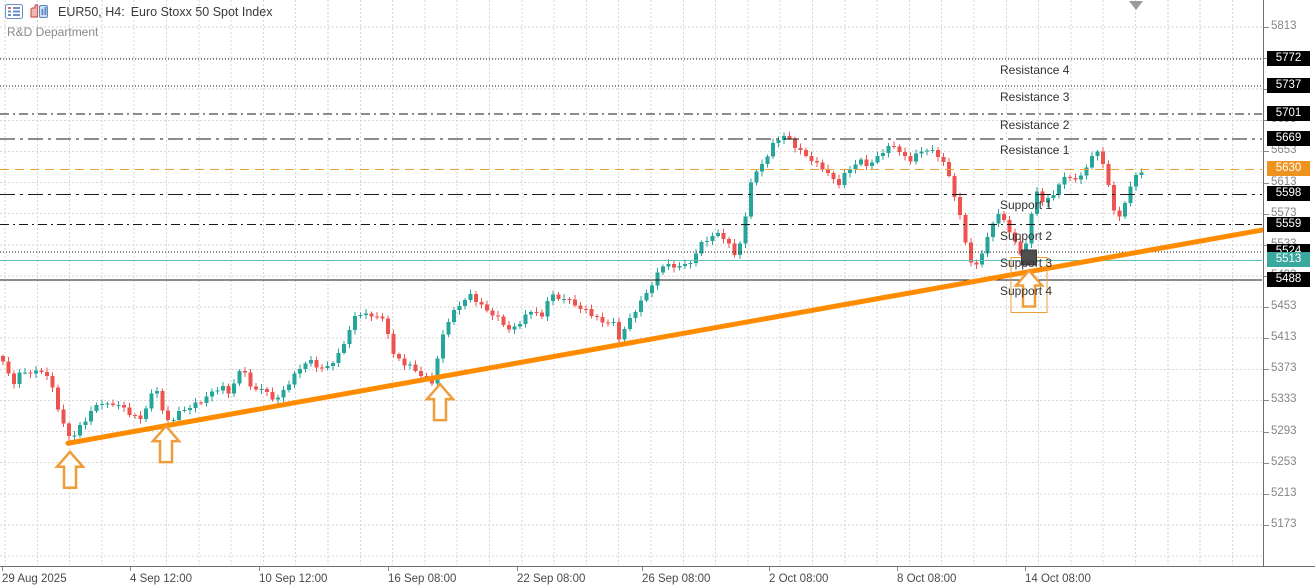 The image size is (1315, 587). What do you see at coordinates (161, 579) in the screenshot?
I see `time-axis-label: 4 Sep 12:00` at bounding box center [161, 579].